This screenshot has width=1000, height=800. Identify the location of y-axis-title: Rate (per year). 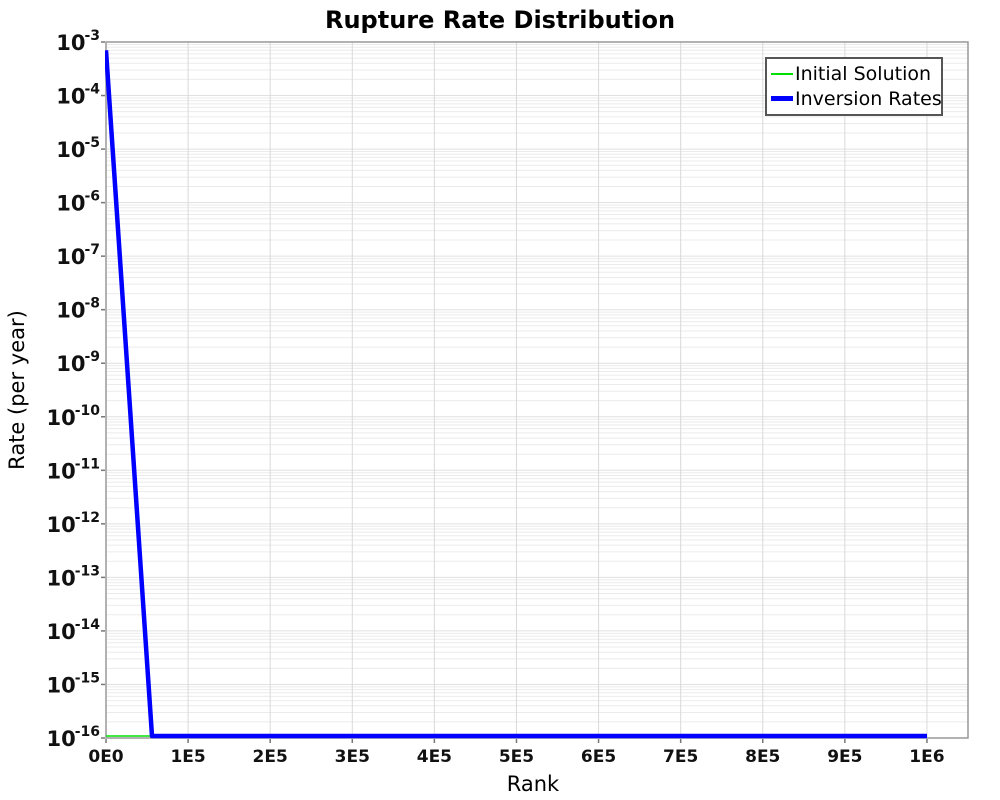
(17, 390).